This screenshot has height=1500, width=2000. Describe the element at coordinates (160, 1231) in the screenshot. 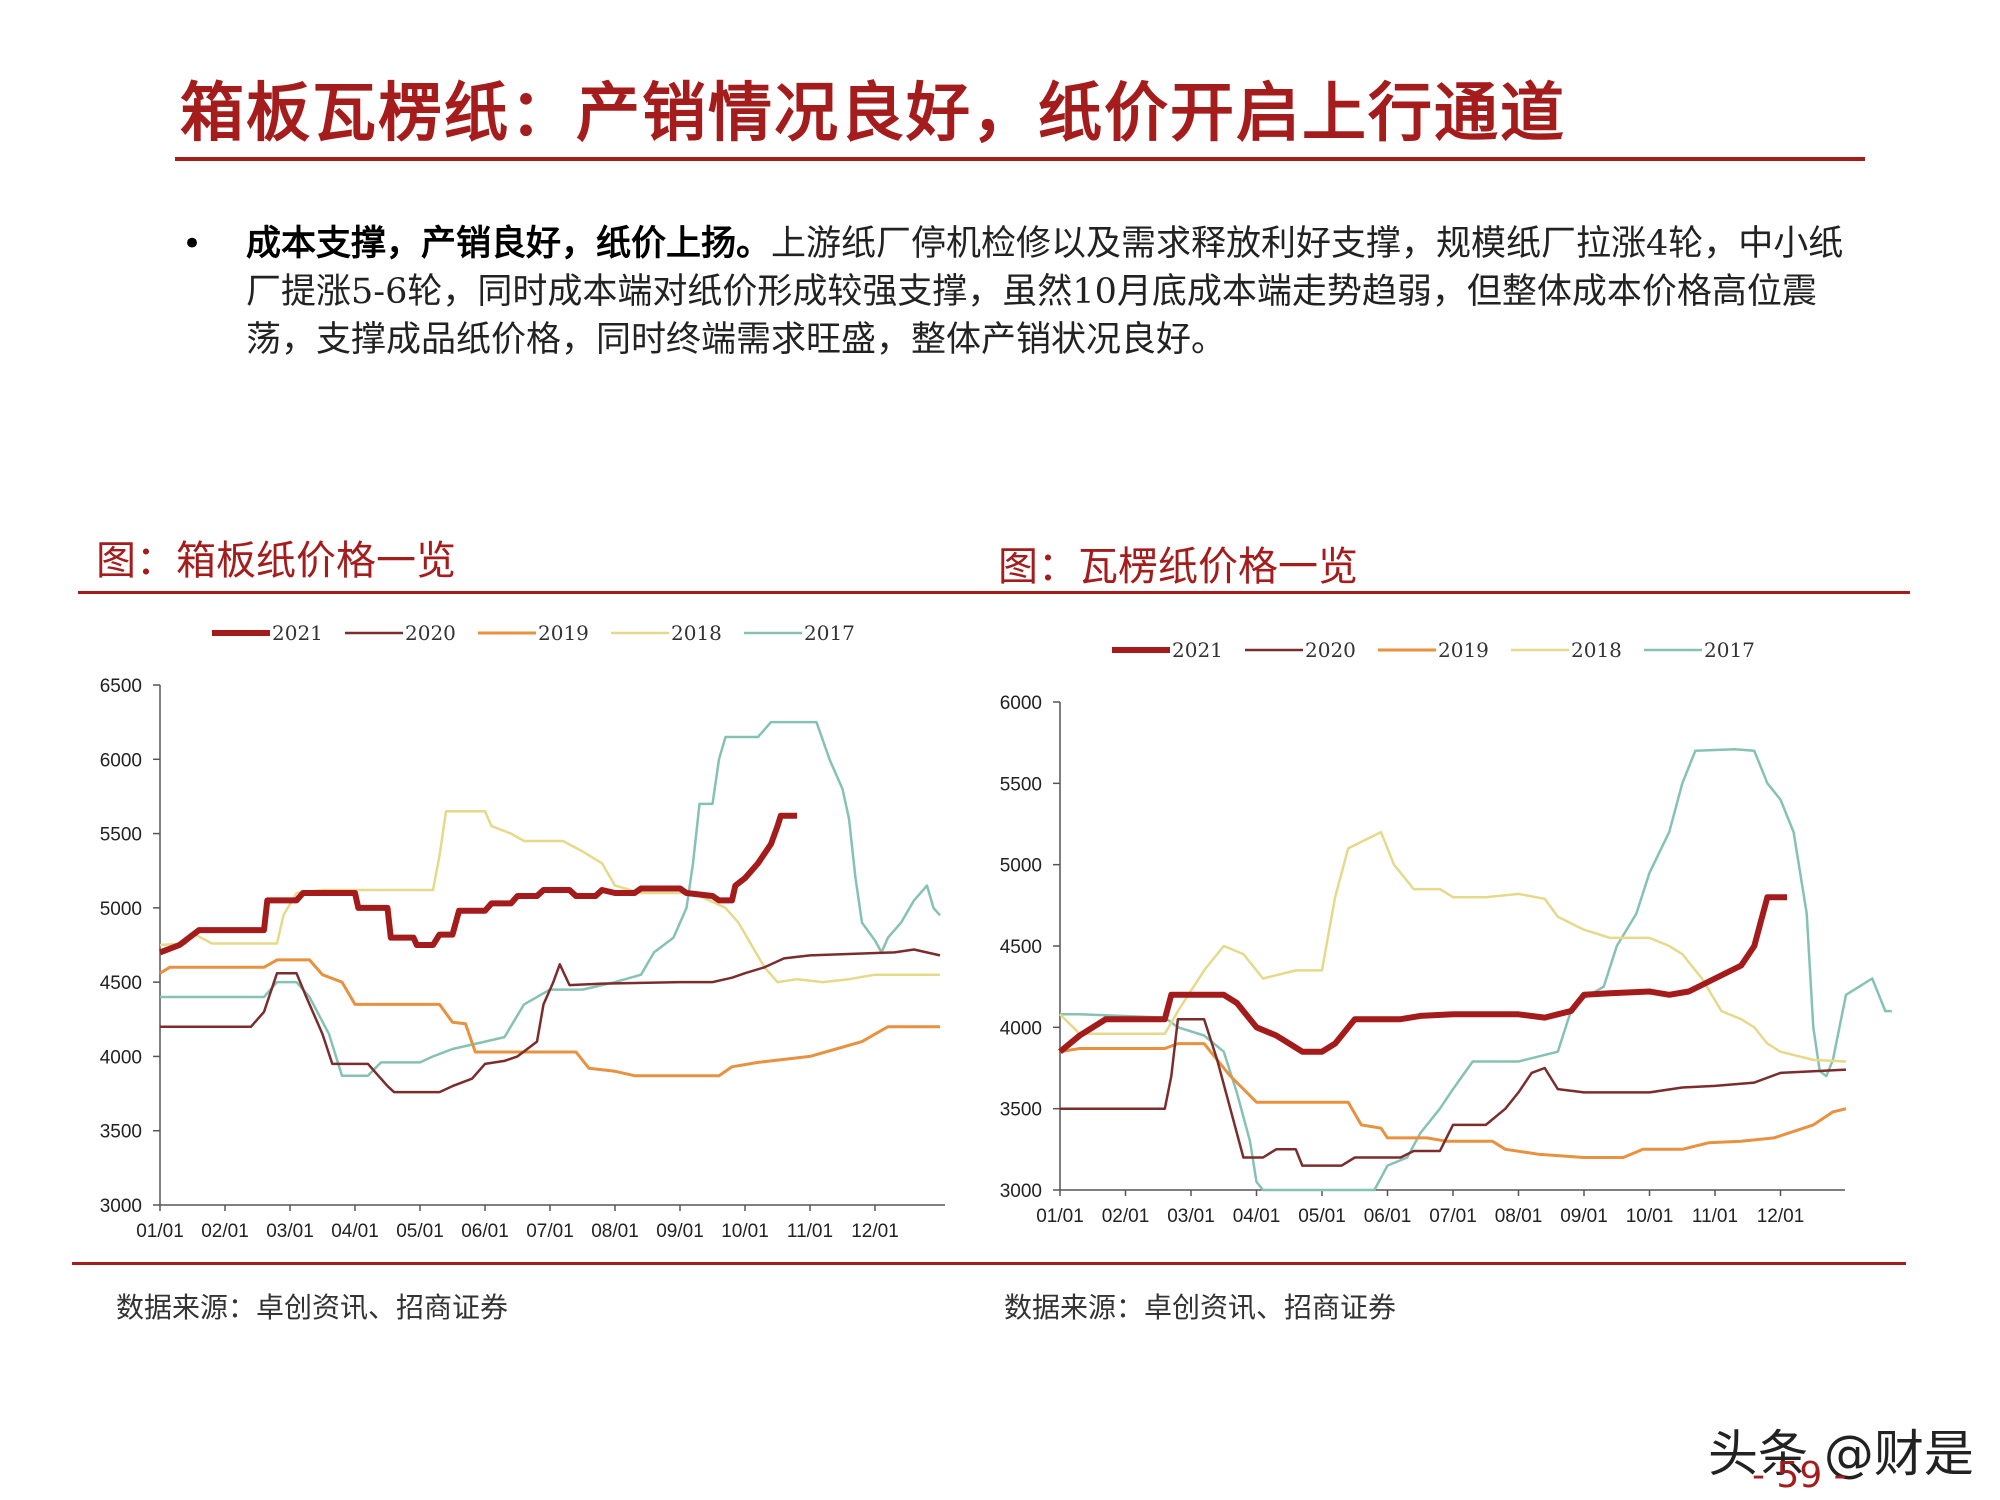

I see `left-x-tick-label: 01/01` at that location.